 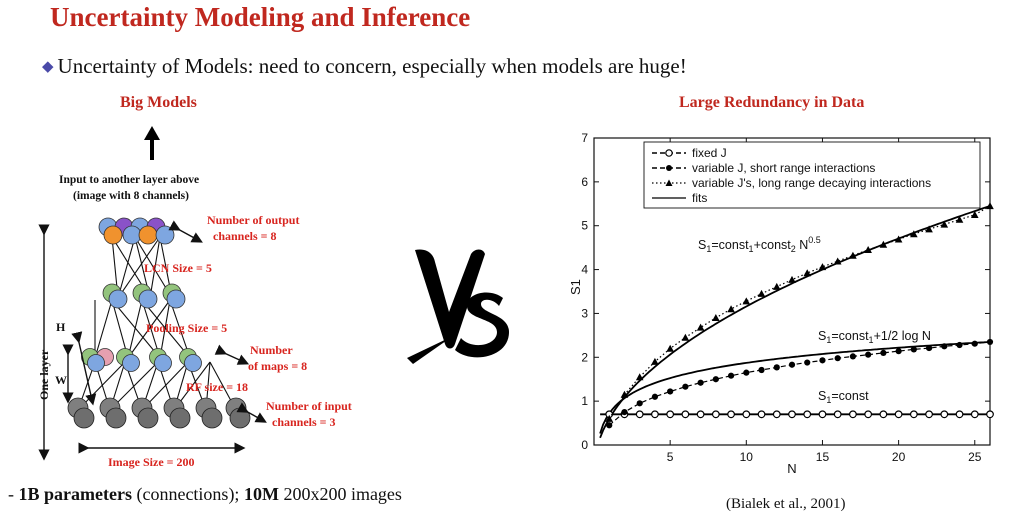 What do you see at coordinates (699, 198) in the screenshot?
I see `legend-label-fits: fits` at bounding box center [699, 198].